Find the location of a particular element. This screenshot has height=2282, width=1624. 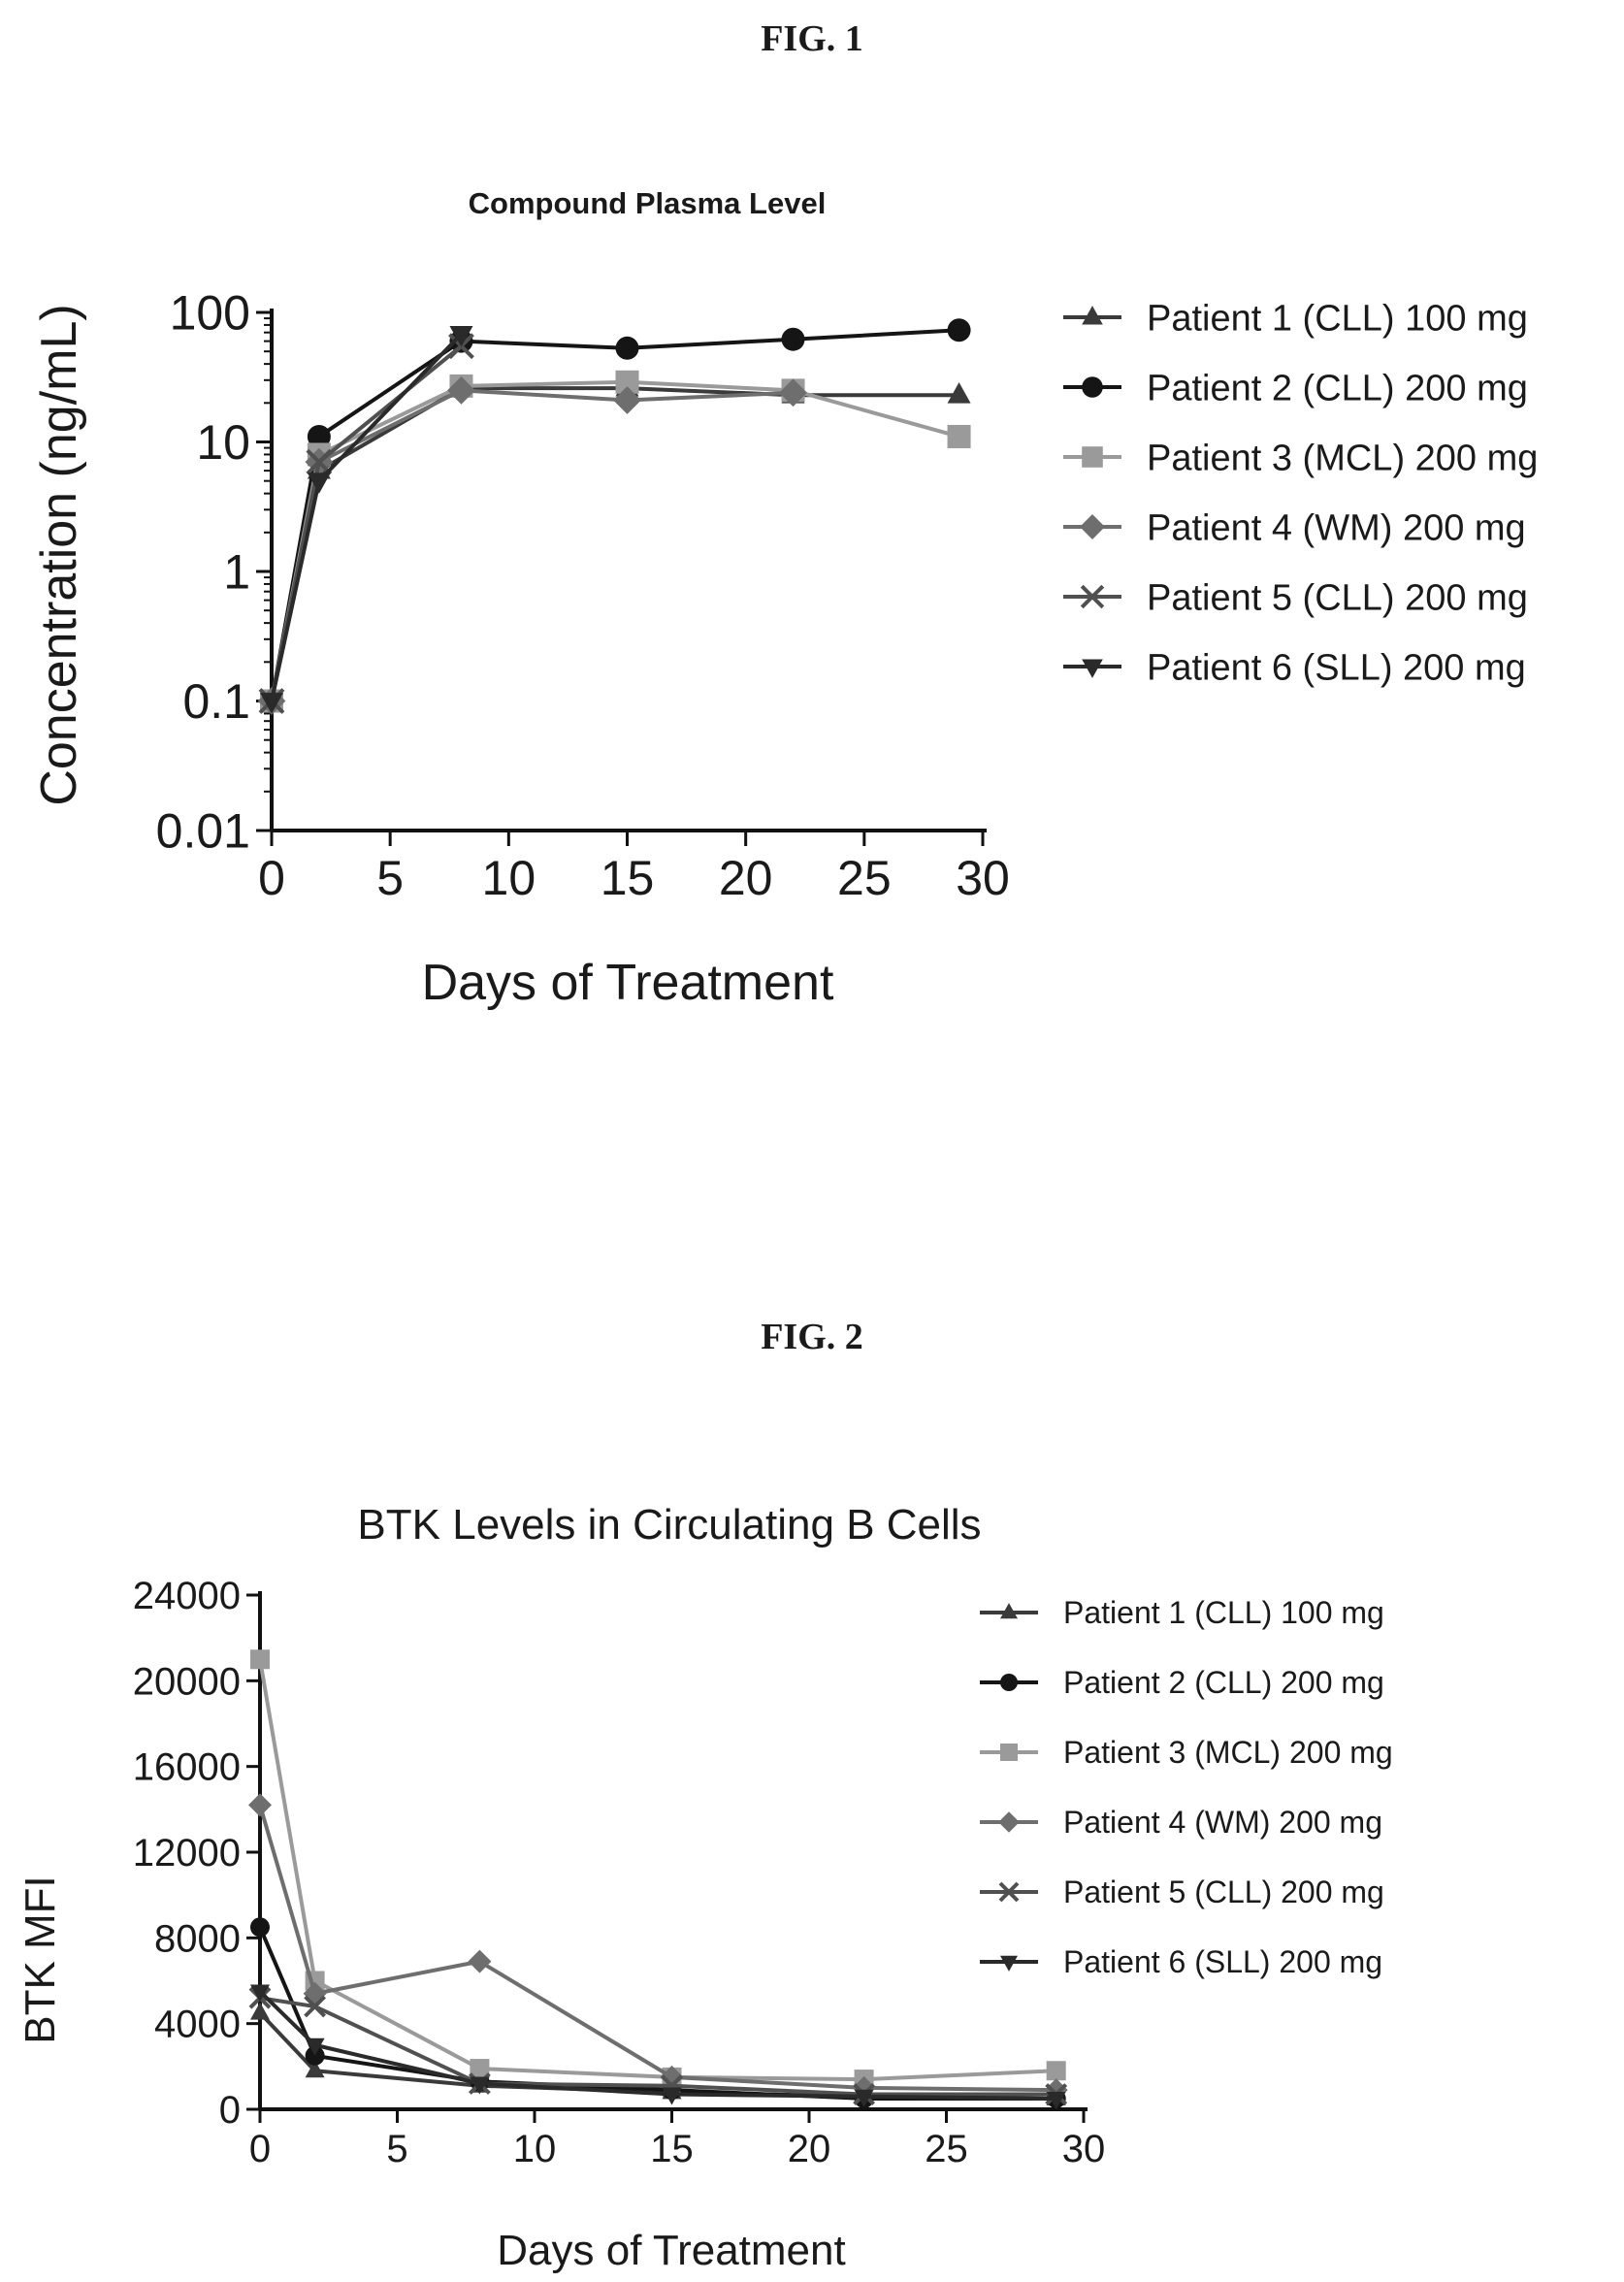

y-axis-label: BTK MFI is located at coordinates (40, 1959).